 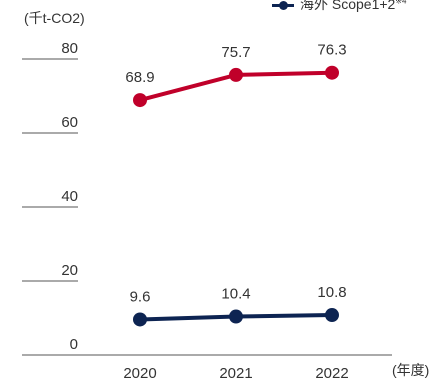 What do you see at coordinates (69, 270) in the screenshot?
I see `y-tick-label: 20` at bounding box center [69, 270].